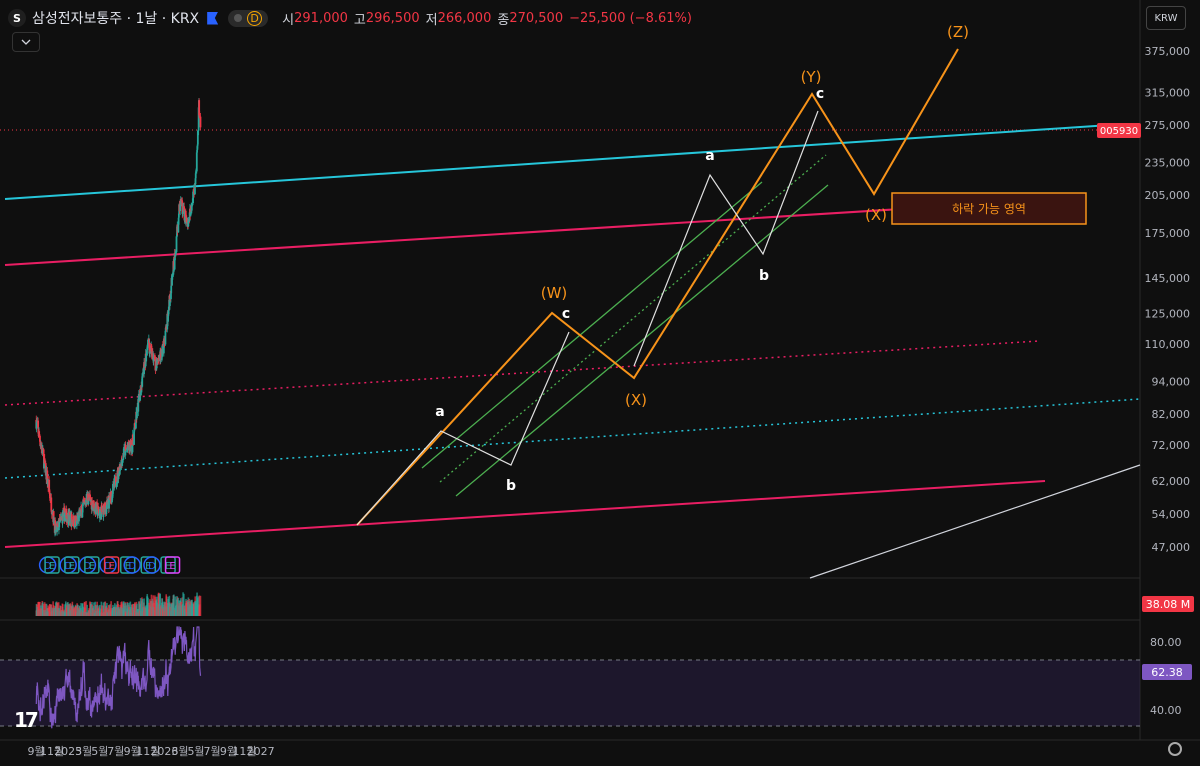 This screenshot has width=1200, height=766. I want to click on symbol-logo-icon: S, so click(17, 18).